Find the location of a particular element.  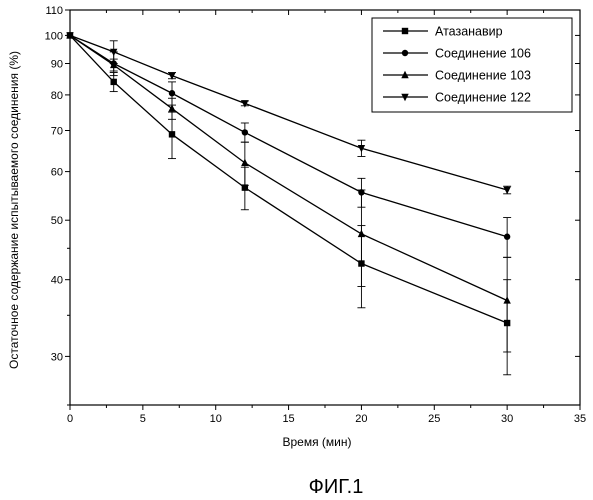

x-tick-label: 15 is located at coordinates (288, 419).